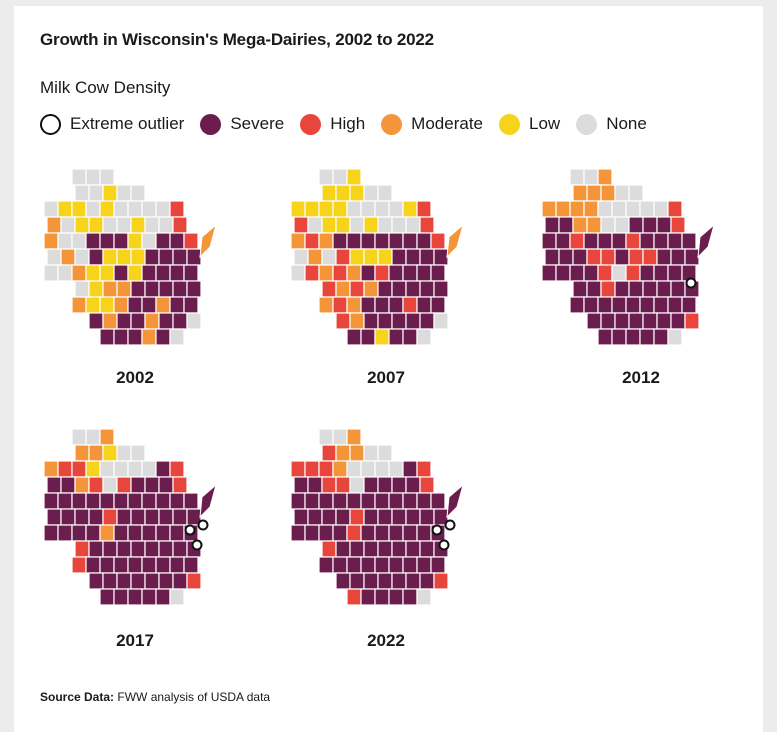 The image size is (777, 732). What do you see at coordinates (211, 124) in the screenshot?
I see `severe-swatch` at bounding box center [211, 124].